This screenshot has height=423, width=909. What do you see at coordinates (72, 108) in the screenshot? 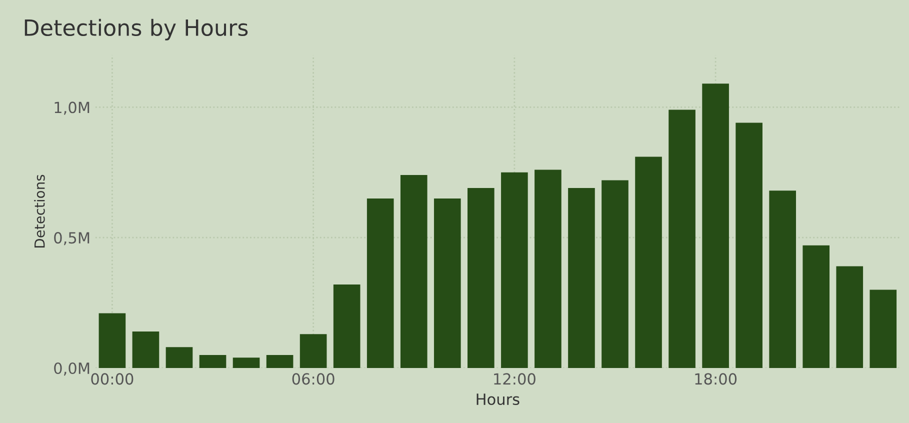
I see `y-tick-label: 1,0M` at bounding box center [72, 108].